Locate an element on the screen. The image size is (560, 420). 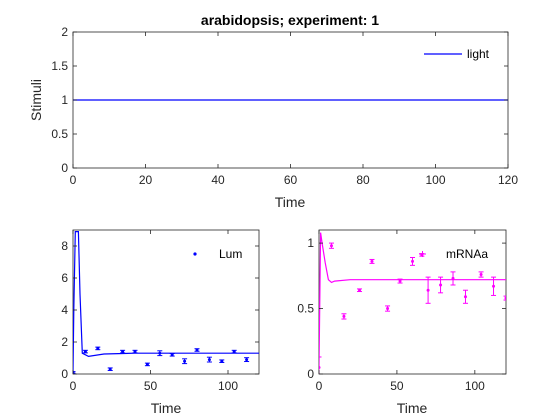
x-tick-label: 80 is located at coordinates (363, 180).